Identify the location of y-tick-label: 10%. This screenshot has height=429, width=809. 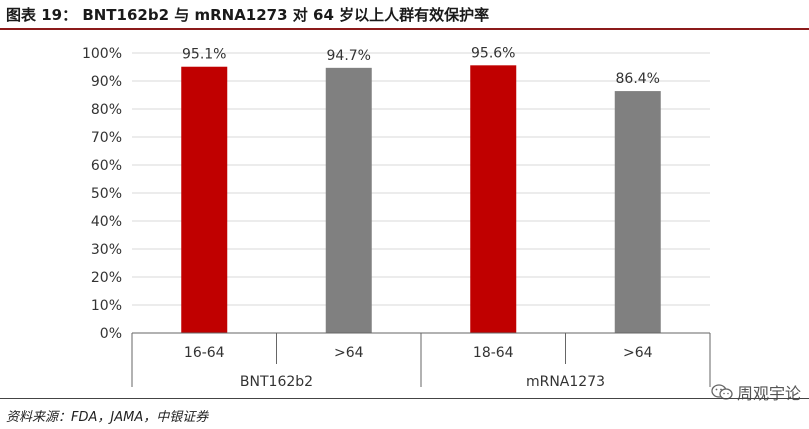
(106, 306).